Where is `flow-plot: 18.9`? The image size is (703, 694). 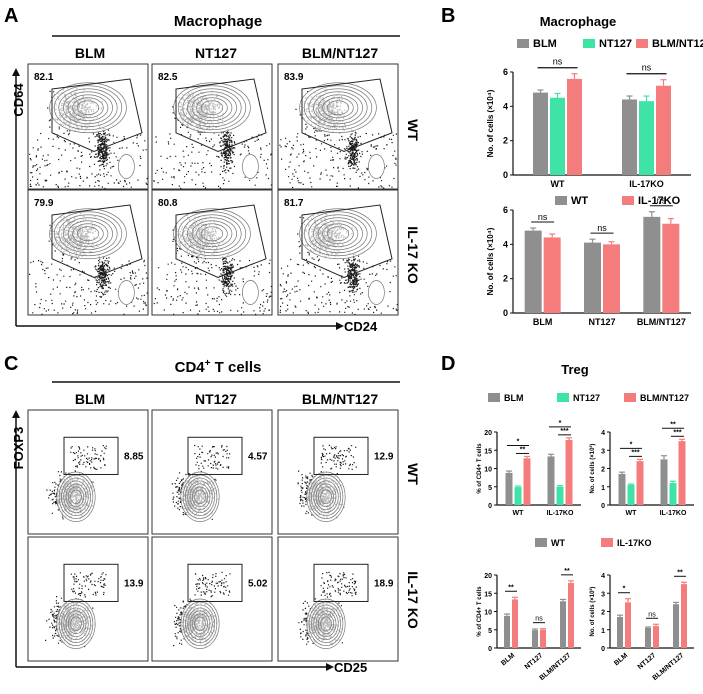 flow-plot: 18.9 is located at coordinates (338, 599).